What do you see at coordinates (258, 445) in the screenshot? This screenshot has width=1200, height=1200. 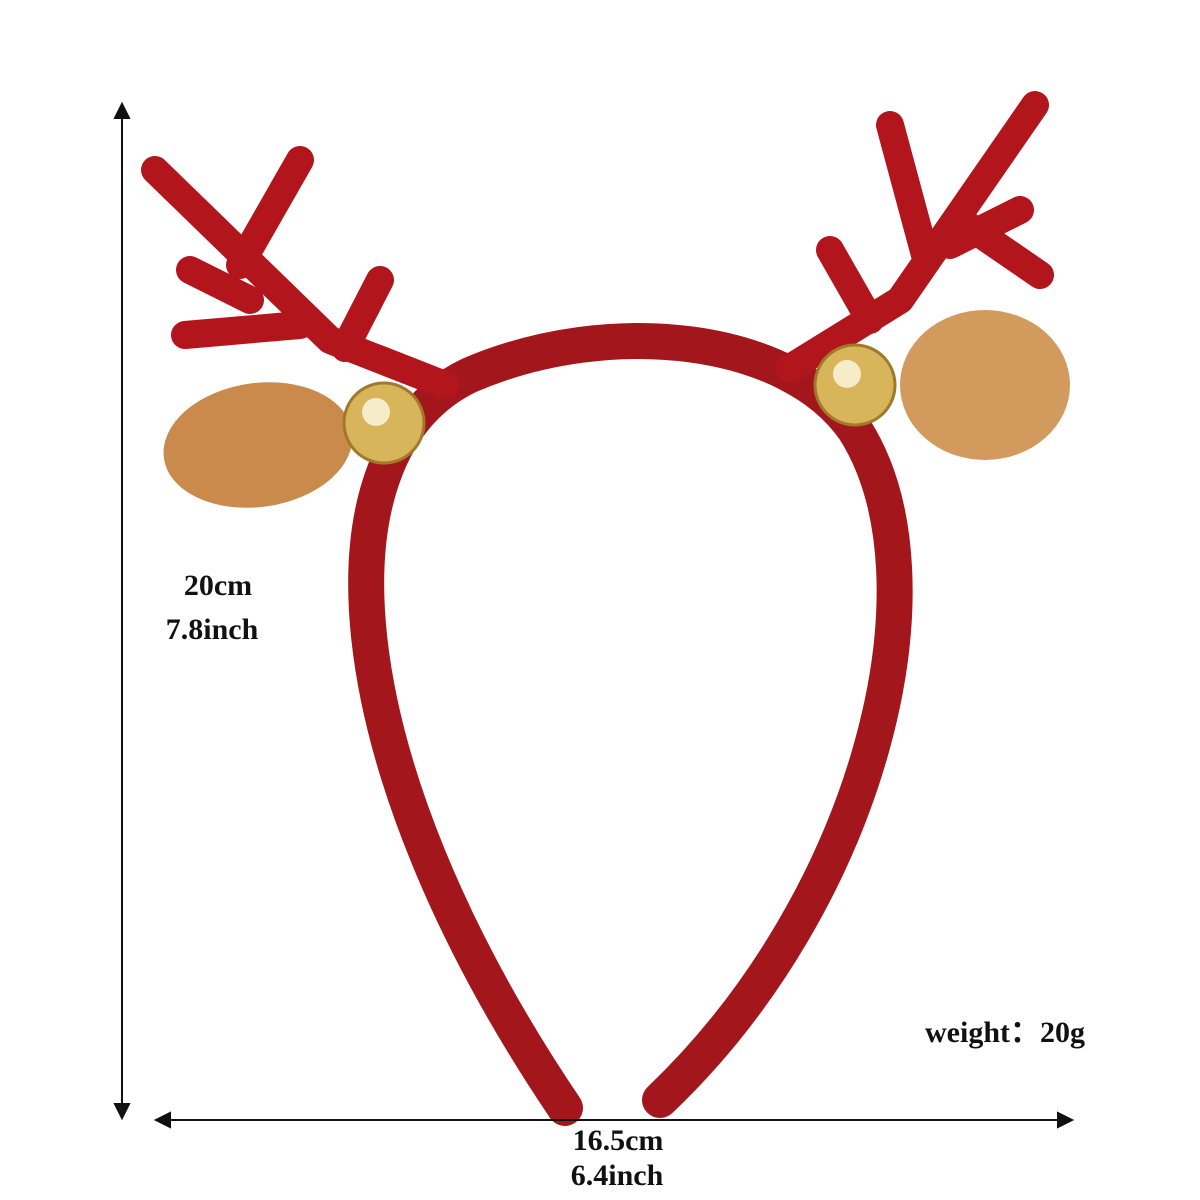 I see `left-ear` at bounding box center [258, 445].